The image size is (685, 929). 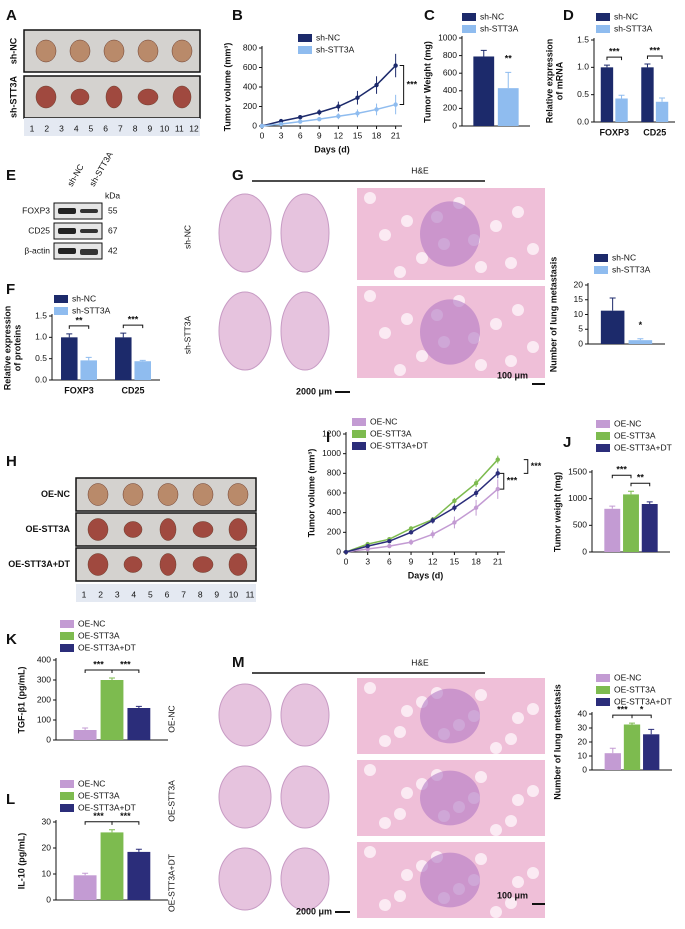 What do you see at coordinates (557, 742) in the screenshot?
I see `y-axis-label: Number of lung metastasis` at bounding box center [557, 742].